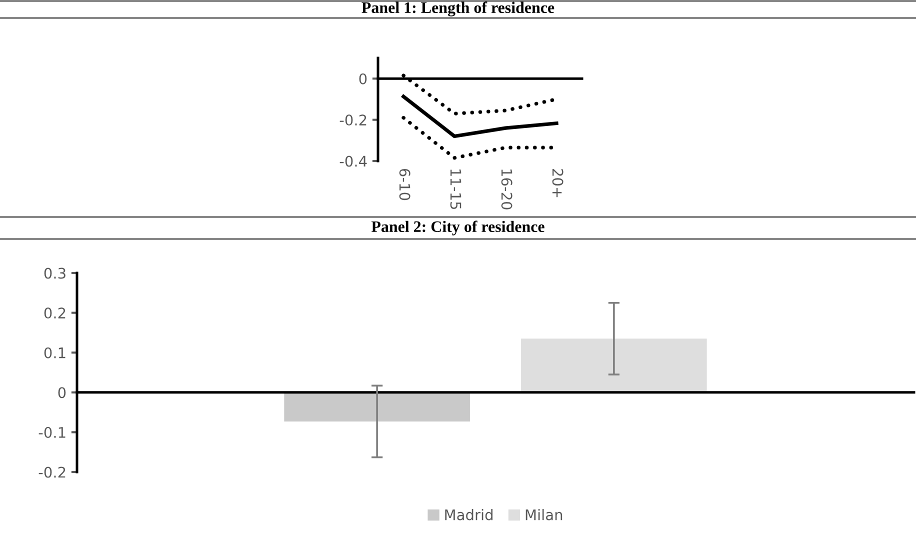 The width and height of the screenshot is (916, 535). What do you see at coordinates (458, 9) in the screenshot?
I see `chart-title: Panel 1: Length of residence` at bounding box center [458, 9].